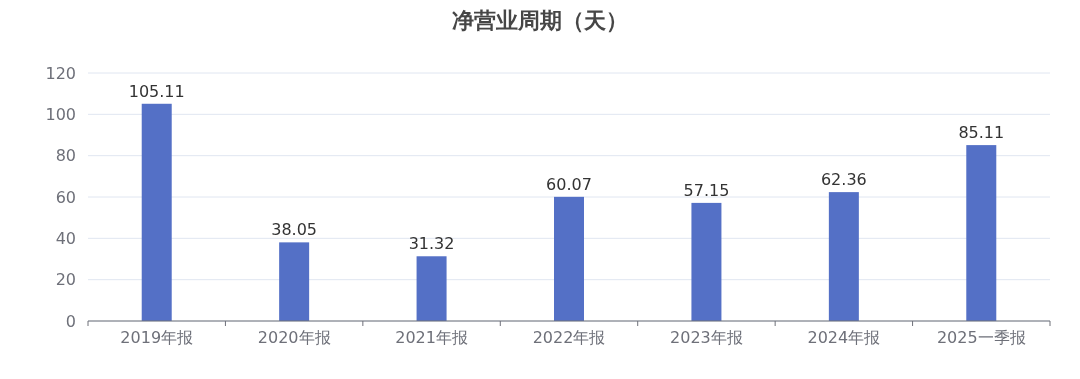 The image size is (1080, 379). Describe the element at coordinates (844, 337) in the screenshot. I see `x-tick-label: 2024年报` at that location.